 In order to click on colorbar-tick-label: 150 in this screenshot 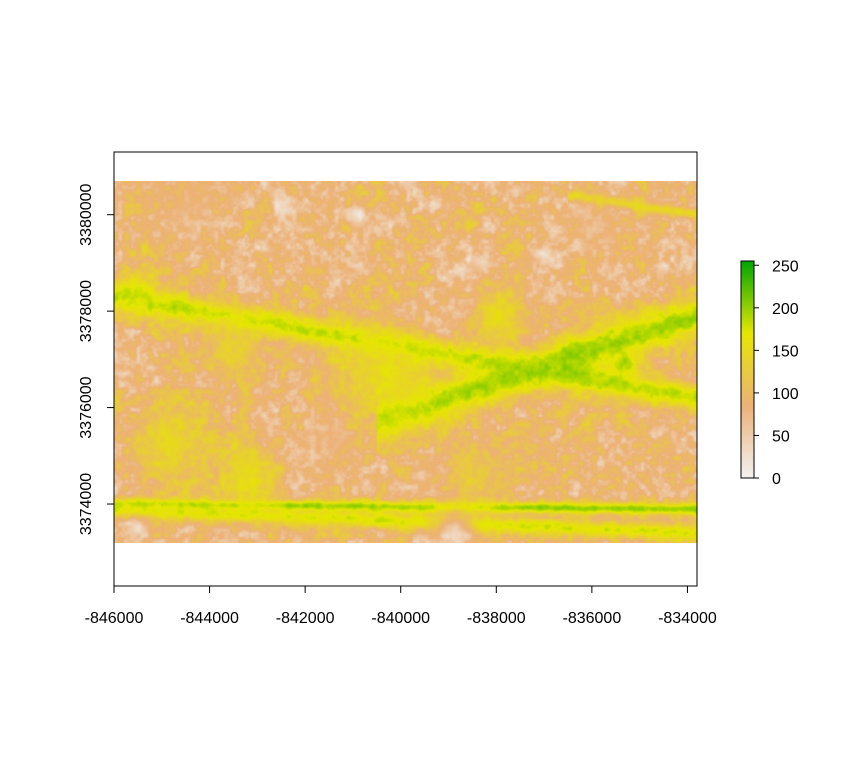, I will do `click(785, 351)`.